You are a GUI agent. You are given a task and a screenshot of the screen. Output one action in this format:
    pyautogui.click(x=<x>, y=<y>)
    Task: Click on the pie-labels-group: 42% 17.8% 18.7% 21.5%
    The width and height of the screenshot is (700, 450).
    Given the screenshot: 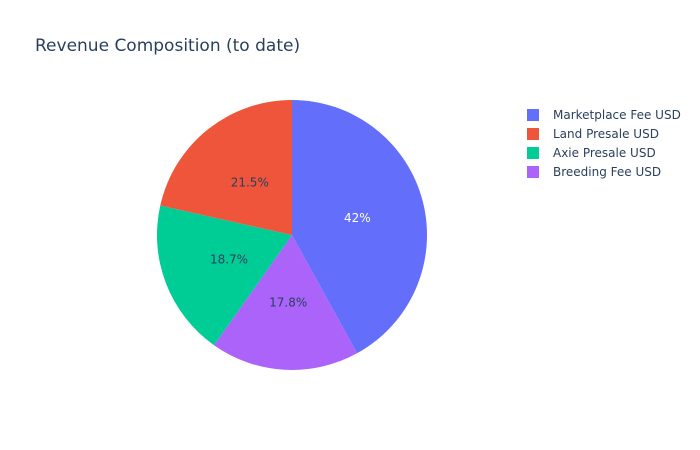 What is the action you would take?
    pyautogui.click(x=290, y=242)
    